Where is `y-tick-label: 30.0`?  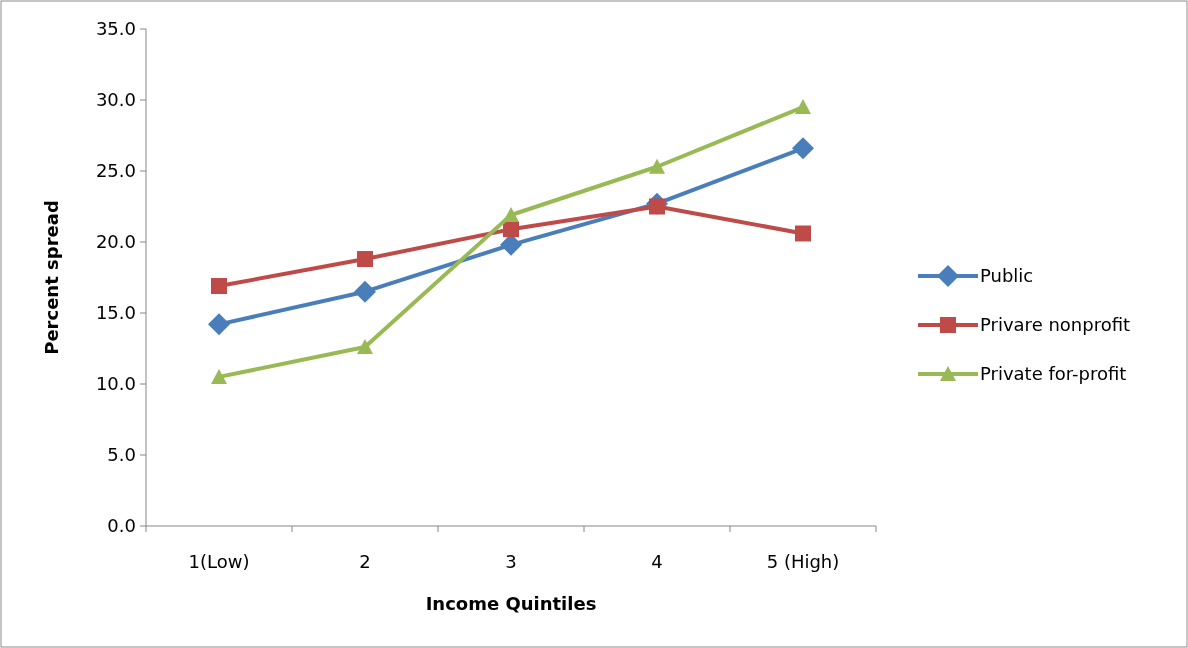
y-tick-label: 30.0 is located at coordinates (115, 100).